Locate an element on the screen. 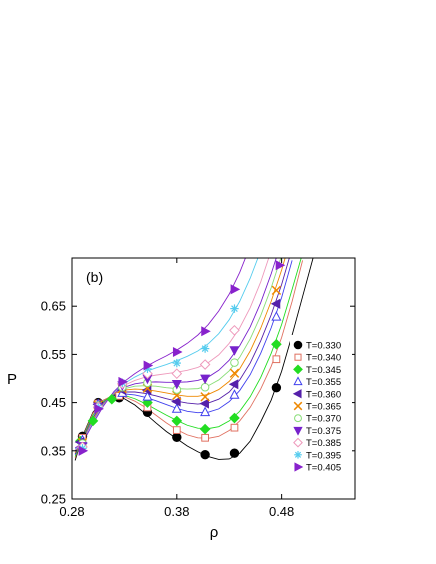 The width and height of the screenshot is (436, 564). y-tick-label: 0.65 is located at coordinates (53, 306).